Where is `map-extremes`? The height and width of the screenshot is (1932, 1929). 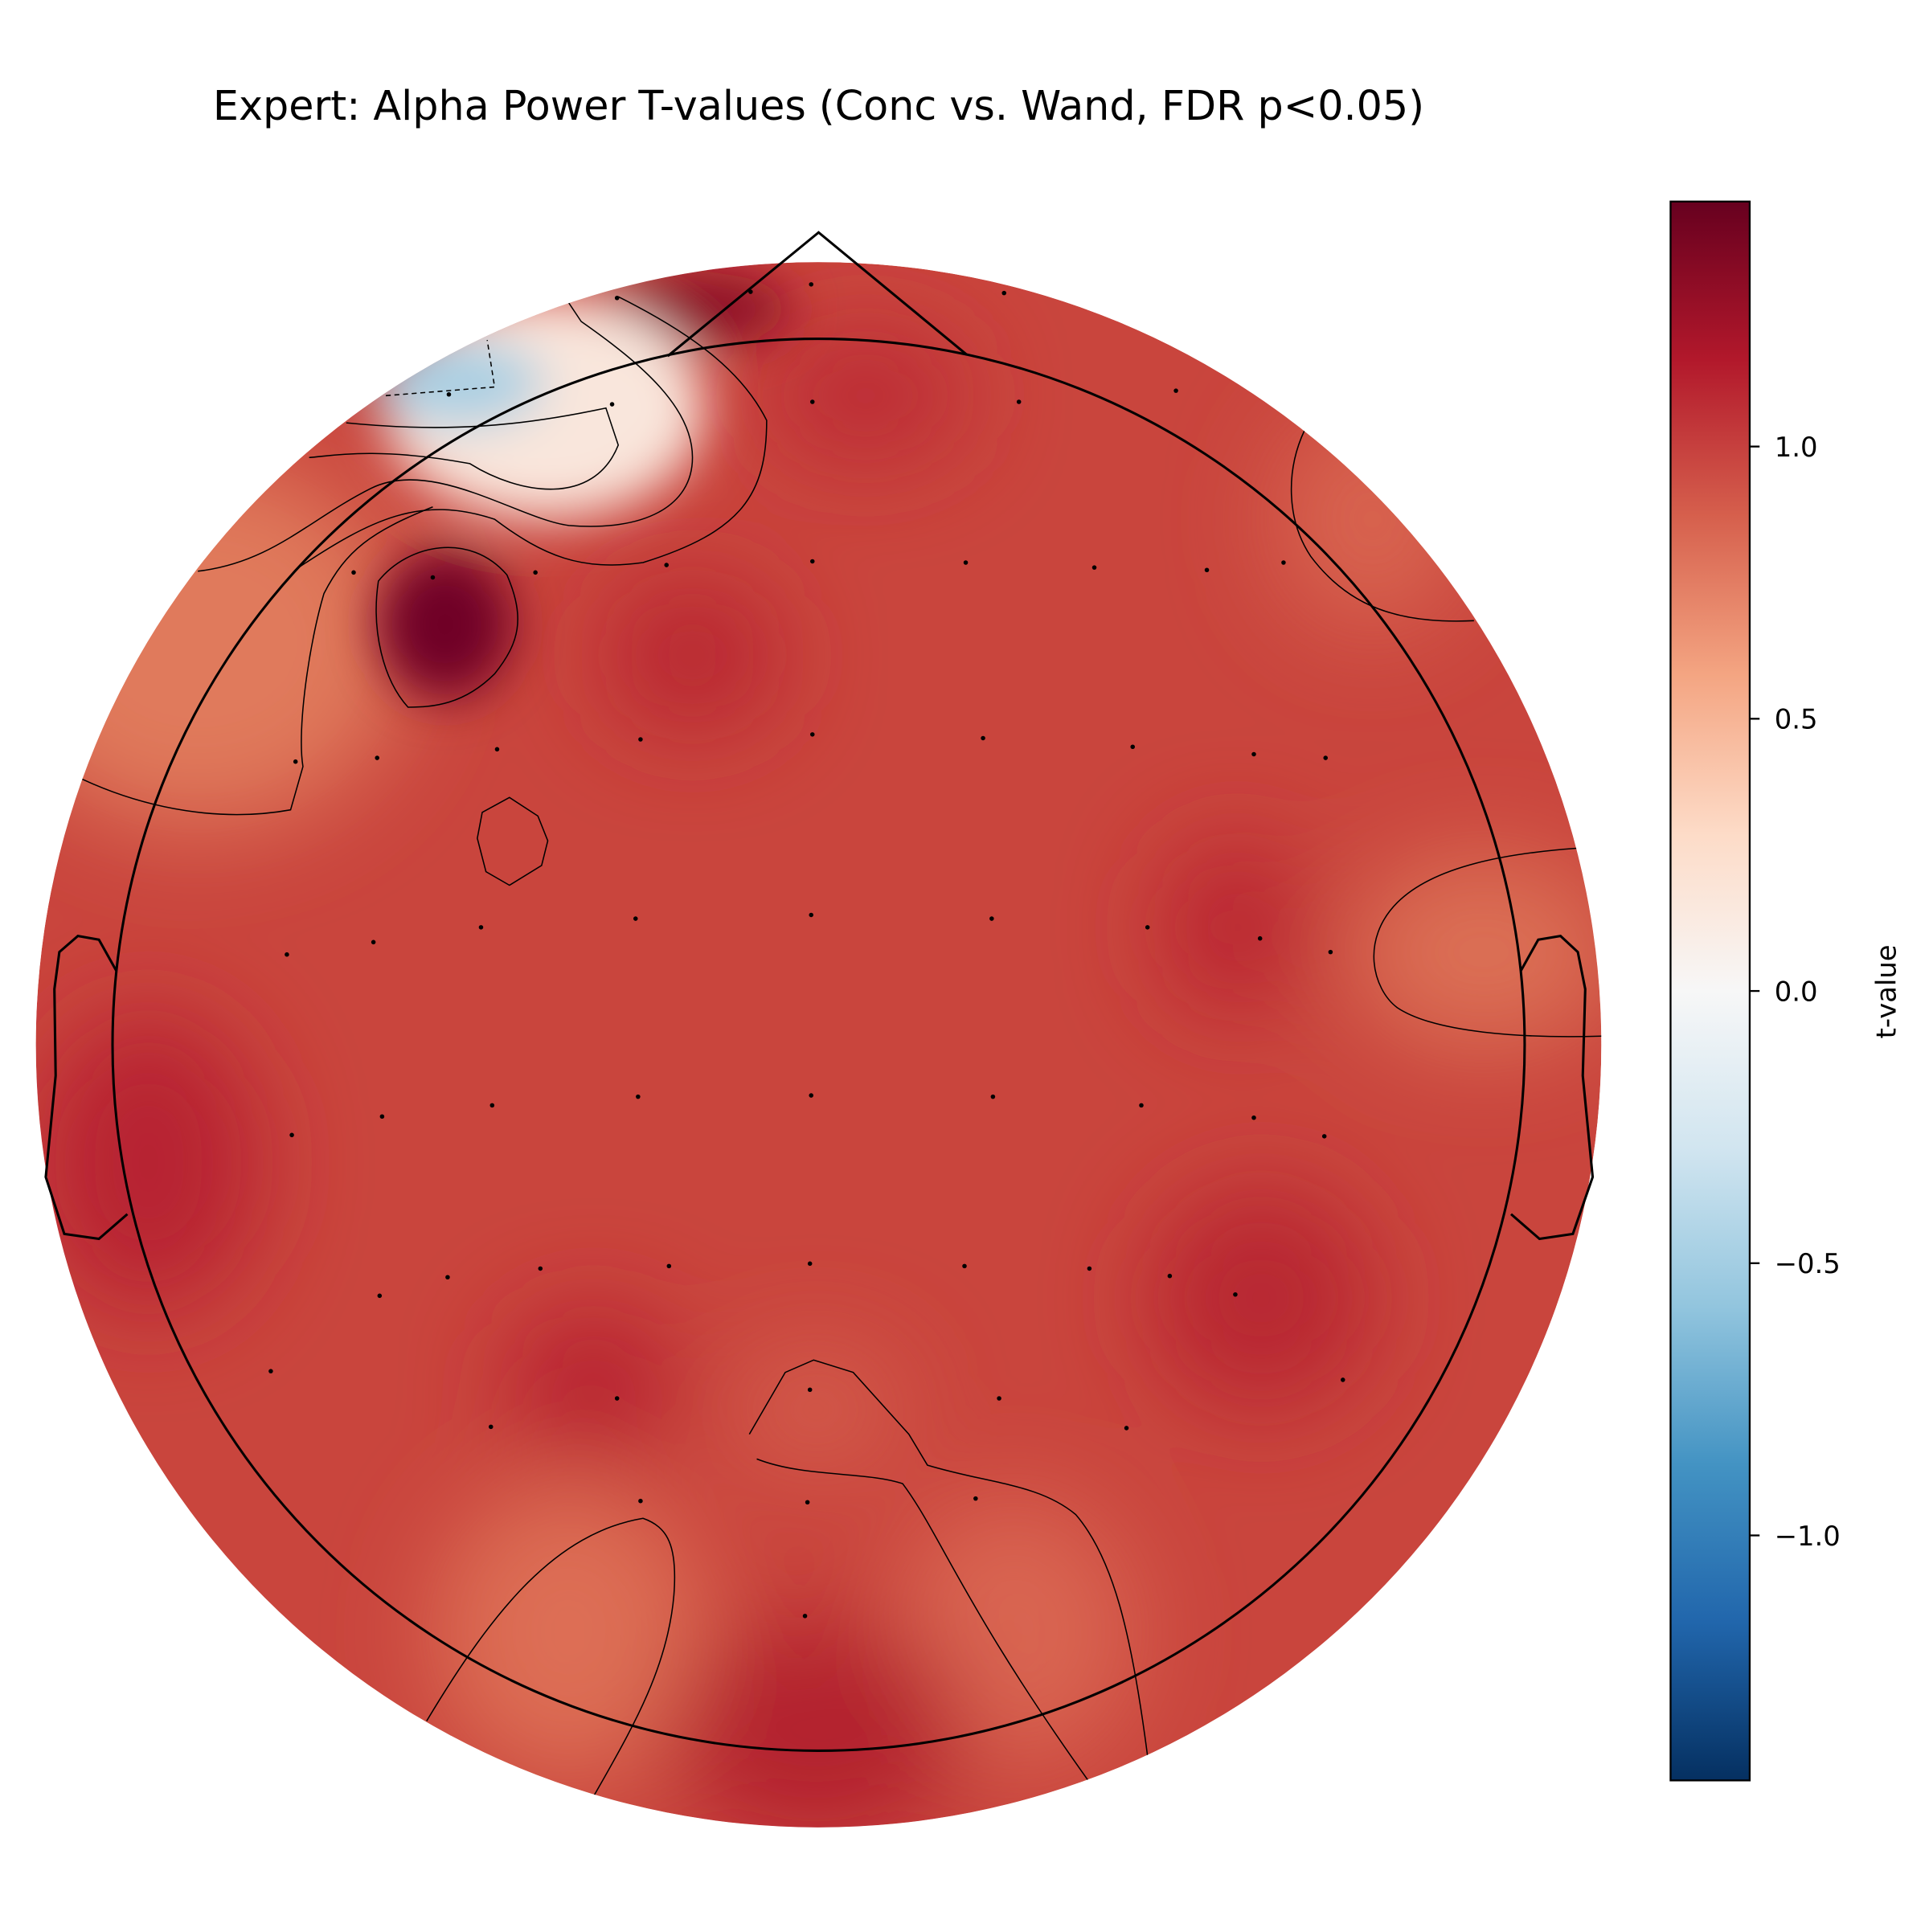
map-extremes is located at coordinates (581, 485).